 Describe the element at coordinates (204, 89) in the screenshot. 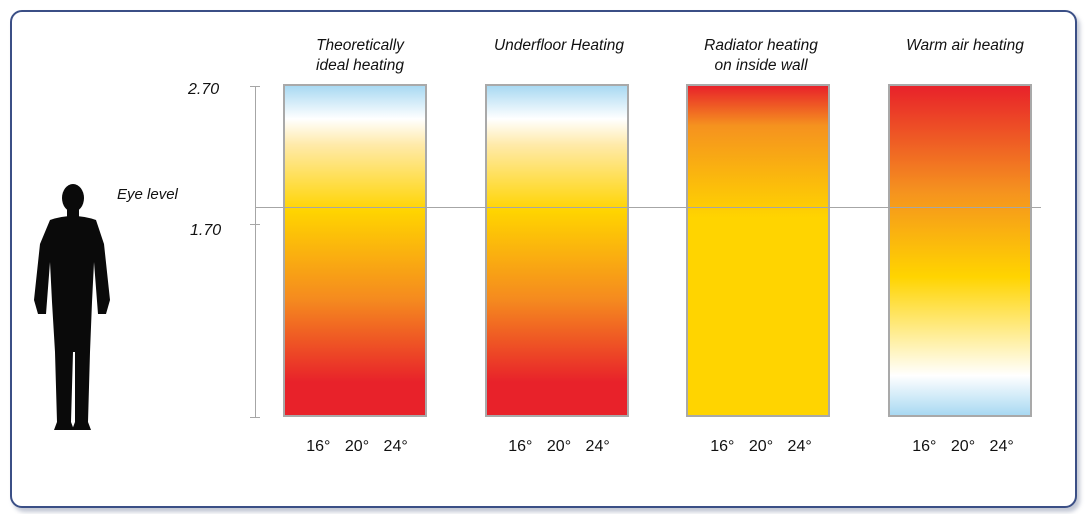

I see `height-label-top: 2.70` at that location.